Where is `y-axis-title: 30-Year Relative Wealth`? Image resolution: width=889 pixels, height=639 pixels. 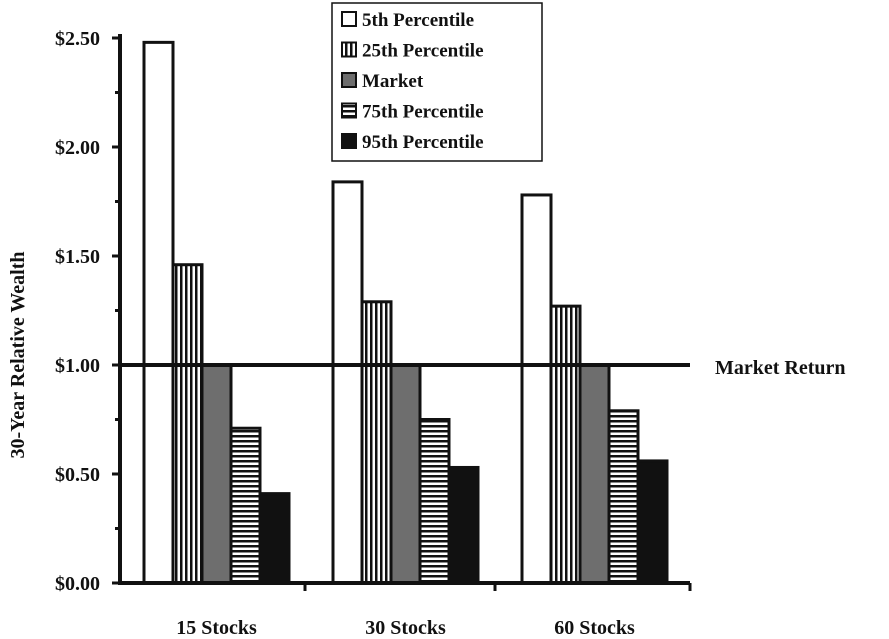
y-axis-title: 30-Year Relative Wealth is located at coordinates (18, 354).